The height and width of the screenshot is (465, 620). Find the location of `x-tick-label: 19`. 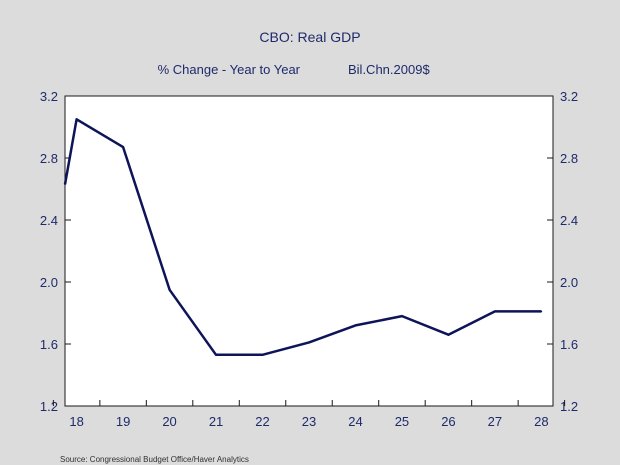

x-tick-label: 19 is located at coordinates (123, 421).